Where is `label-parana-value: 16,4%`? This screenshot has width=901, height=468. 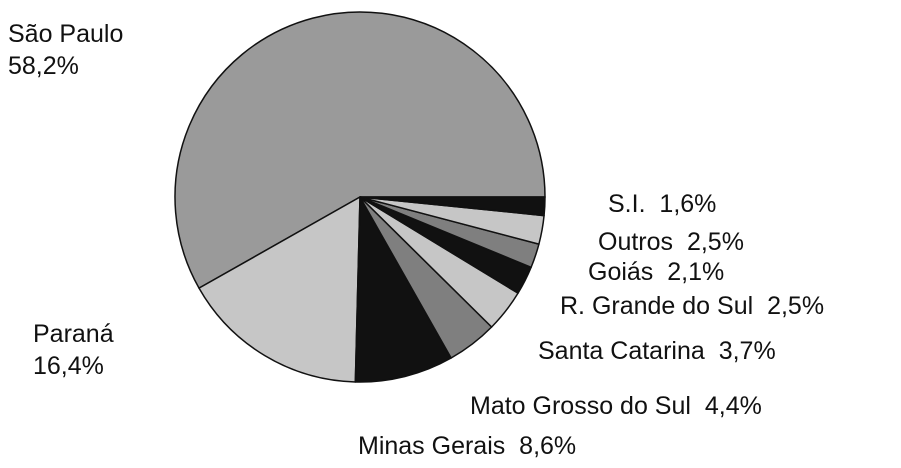 label-parana-value: 16,4% is located at coordinates (68, 366).